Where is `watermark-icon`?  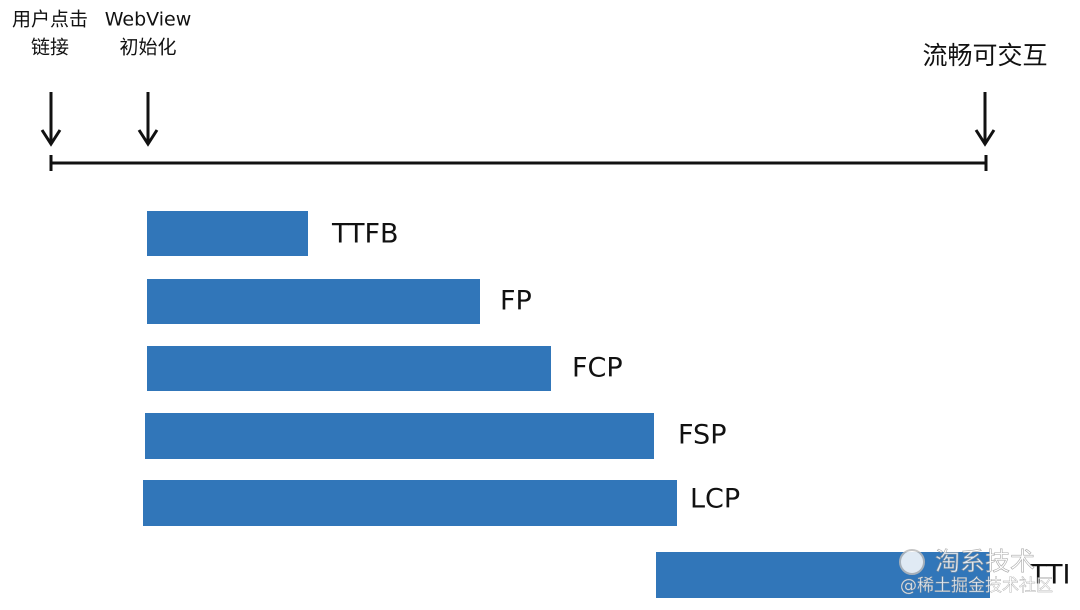
watermark-icon is located at coordinates (912, 562).